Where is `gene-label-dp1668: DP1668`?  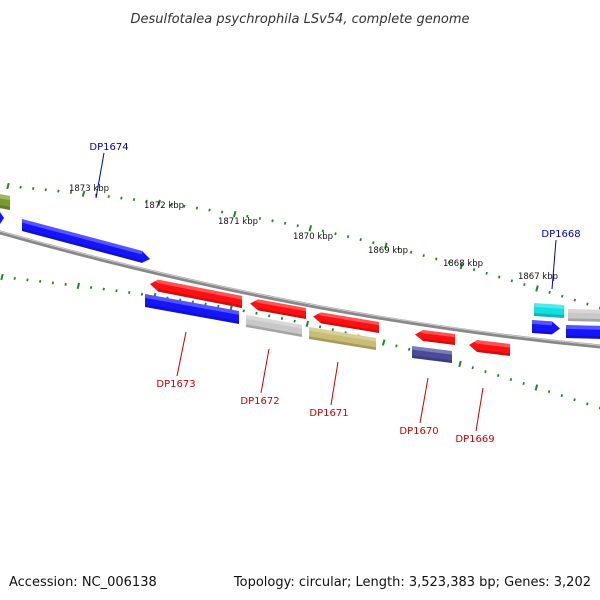
gene-label-dp1668: DP1668 is located at coordinates (560, 234).